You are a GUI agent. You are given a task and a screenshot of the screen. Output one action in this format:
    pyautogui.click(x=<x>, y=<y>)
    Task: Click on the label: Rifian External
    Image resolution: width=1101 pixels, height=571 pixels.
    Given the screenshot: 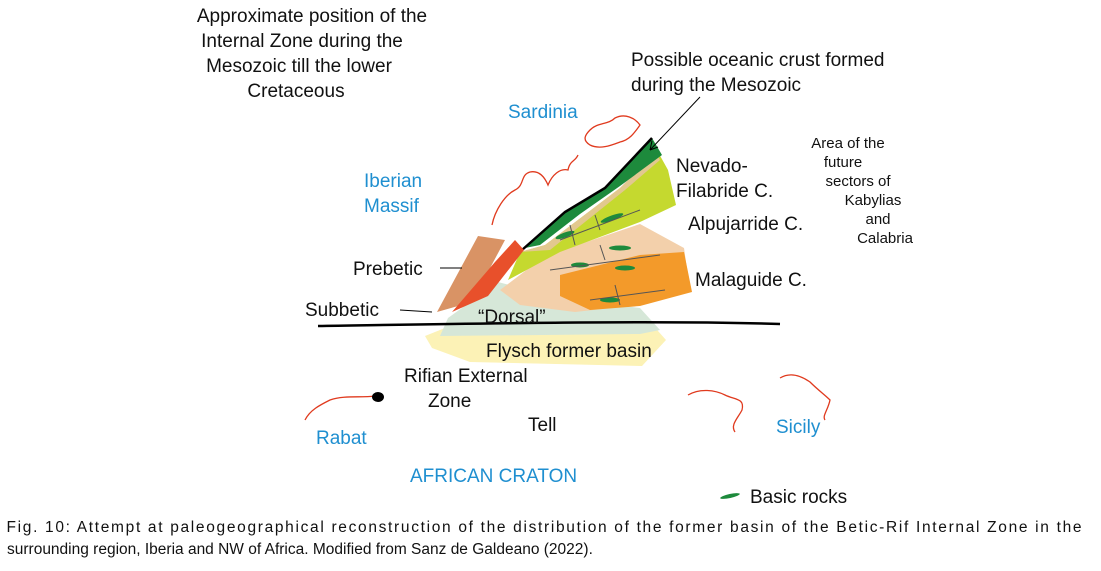 What is the action you would take?
    pyautogui.click(x=466, y=376)
    